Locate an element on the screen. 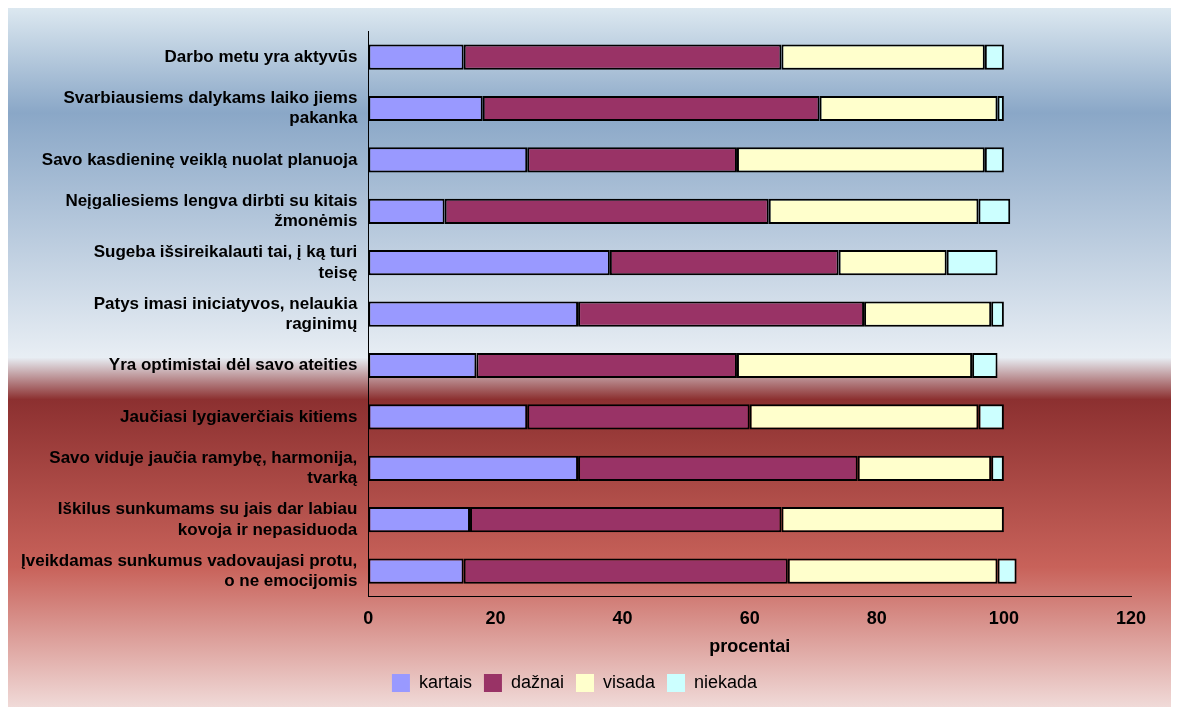  y-tick-label: Svarbiausiems dalykams laiko jiems pakanka is located at coordinates (210, 107).